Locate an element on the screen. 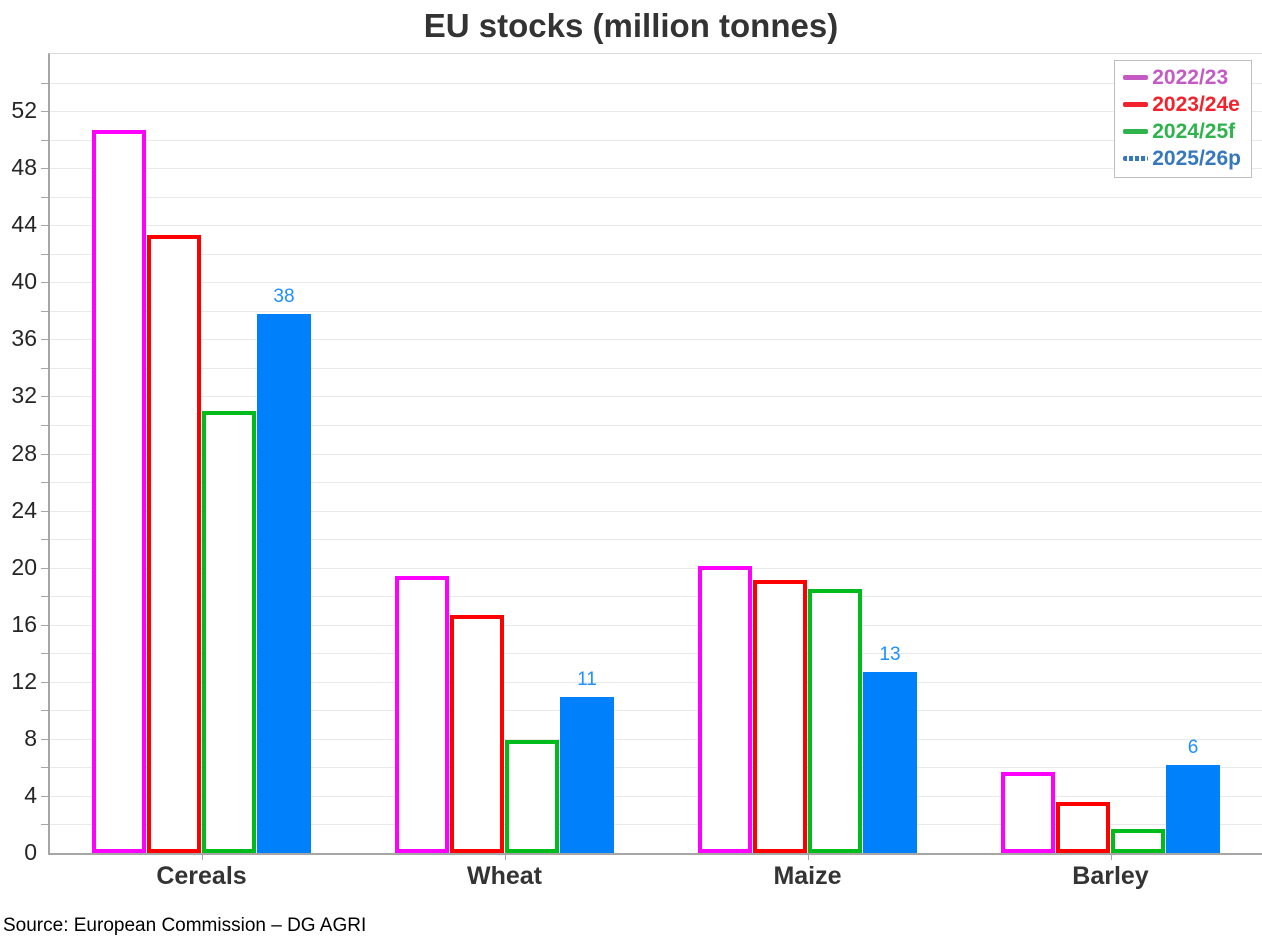 The height and width of the screenshot is (941, 1262). legend: 2022/23 2023/24e 2024/25f 2025/26p is located at coordinates (1183, 119).